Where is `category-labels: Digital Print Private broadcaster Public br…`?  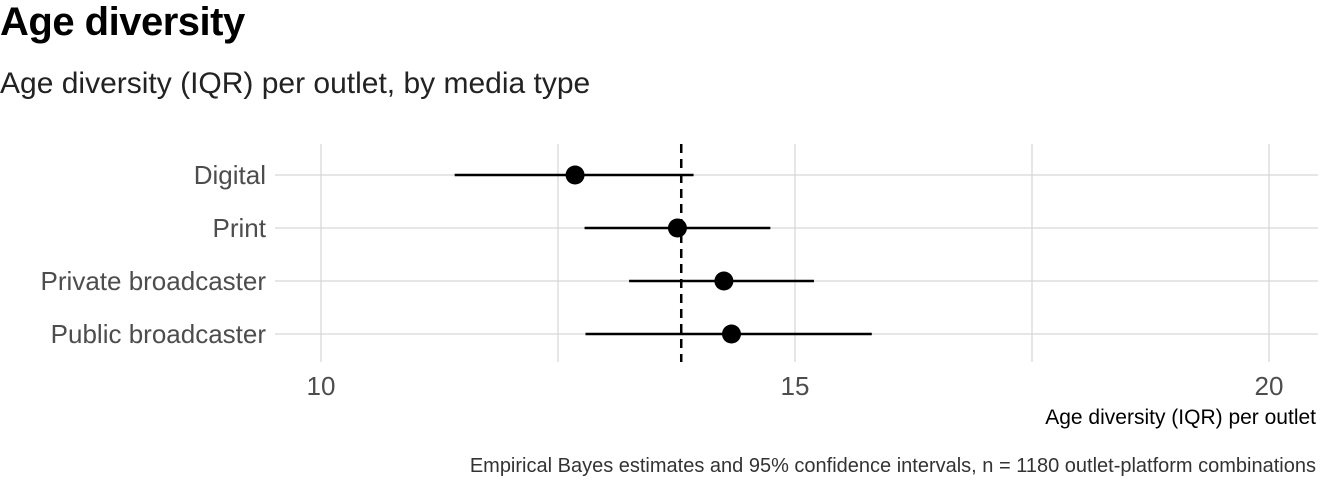
category-labels: Digital Print Private broadcaster Public br… is located at coordinates (154, 254).